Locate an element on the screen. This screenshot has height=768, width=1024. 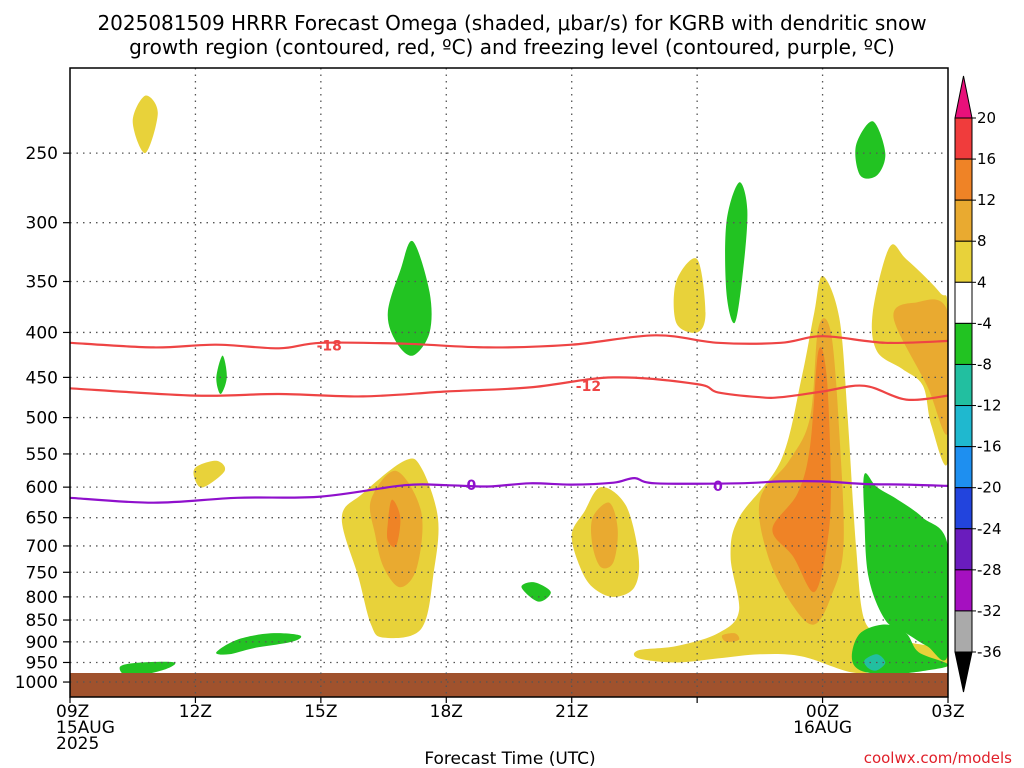
ground-fill is located at coordinates (509, 685).